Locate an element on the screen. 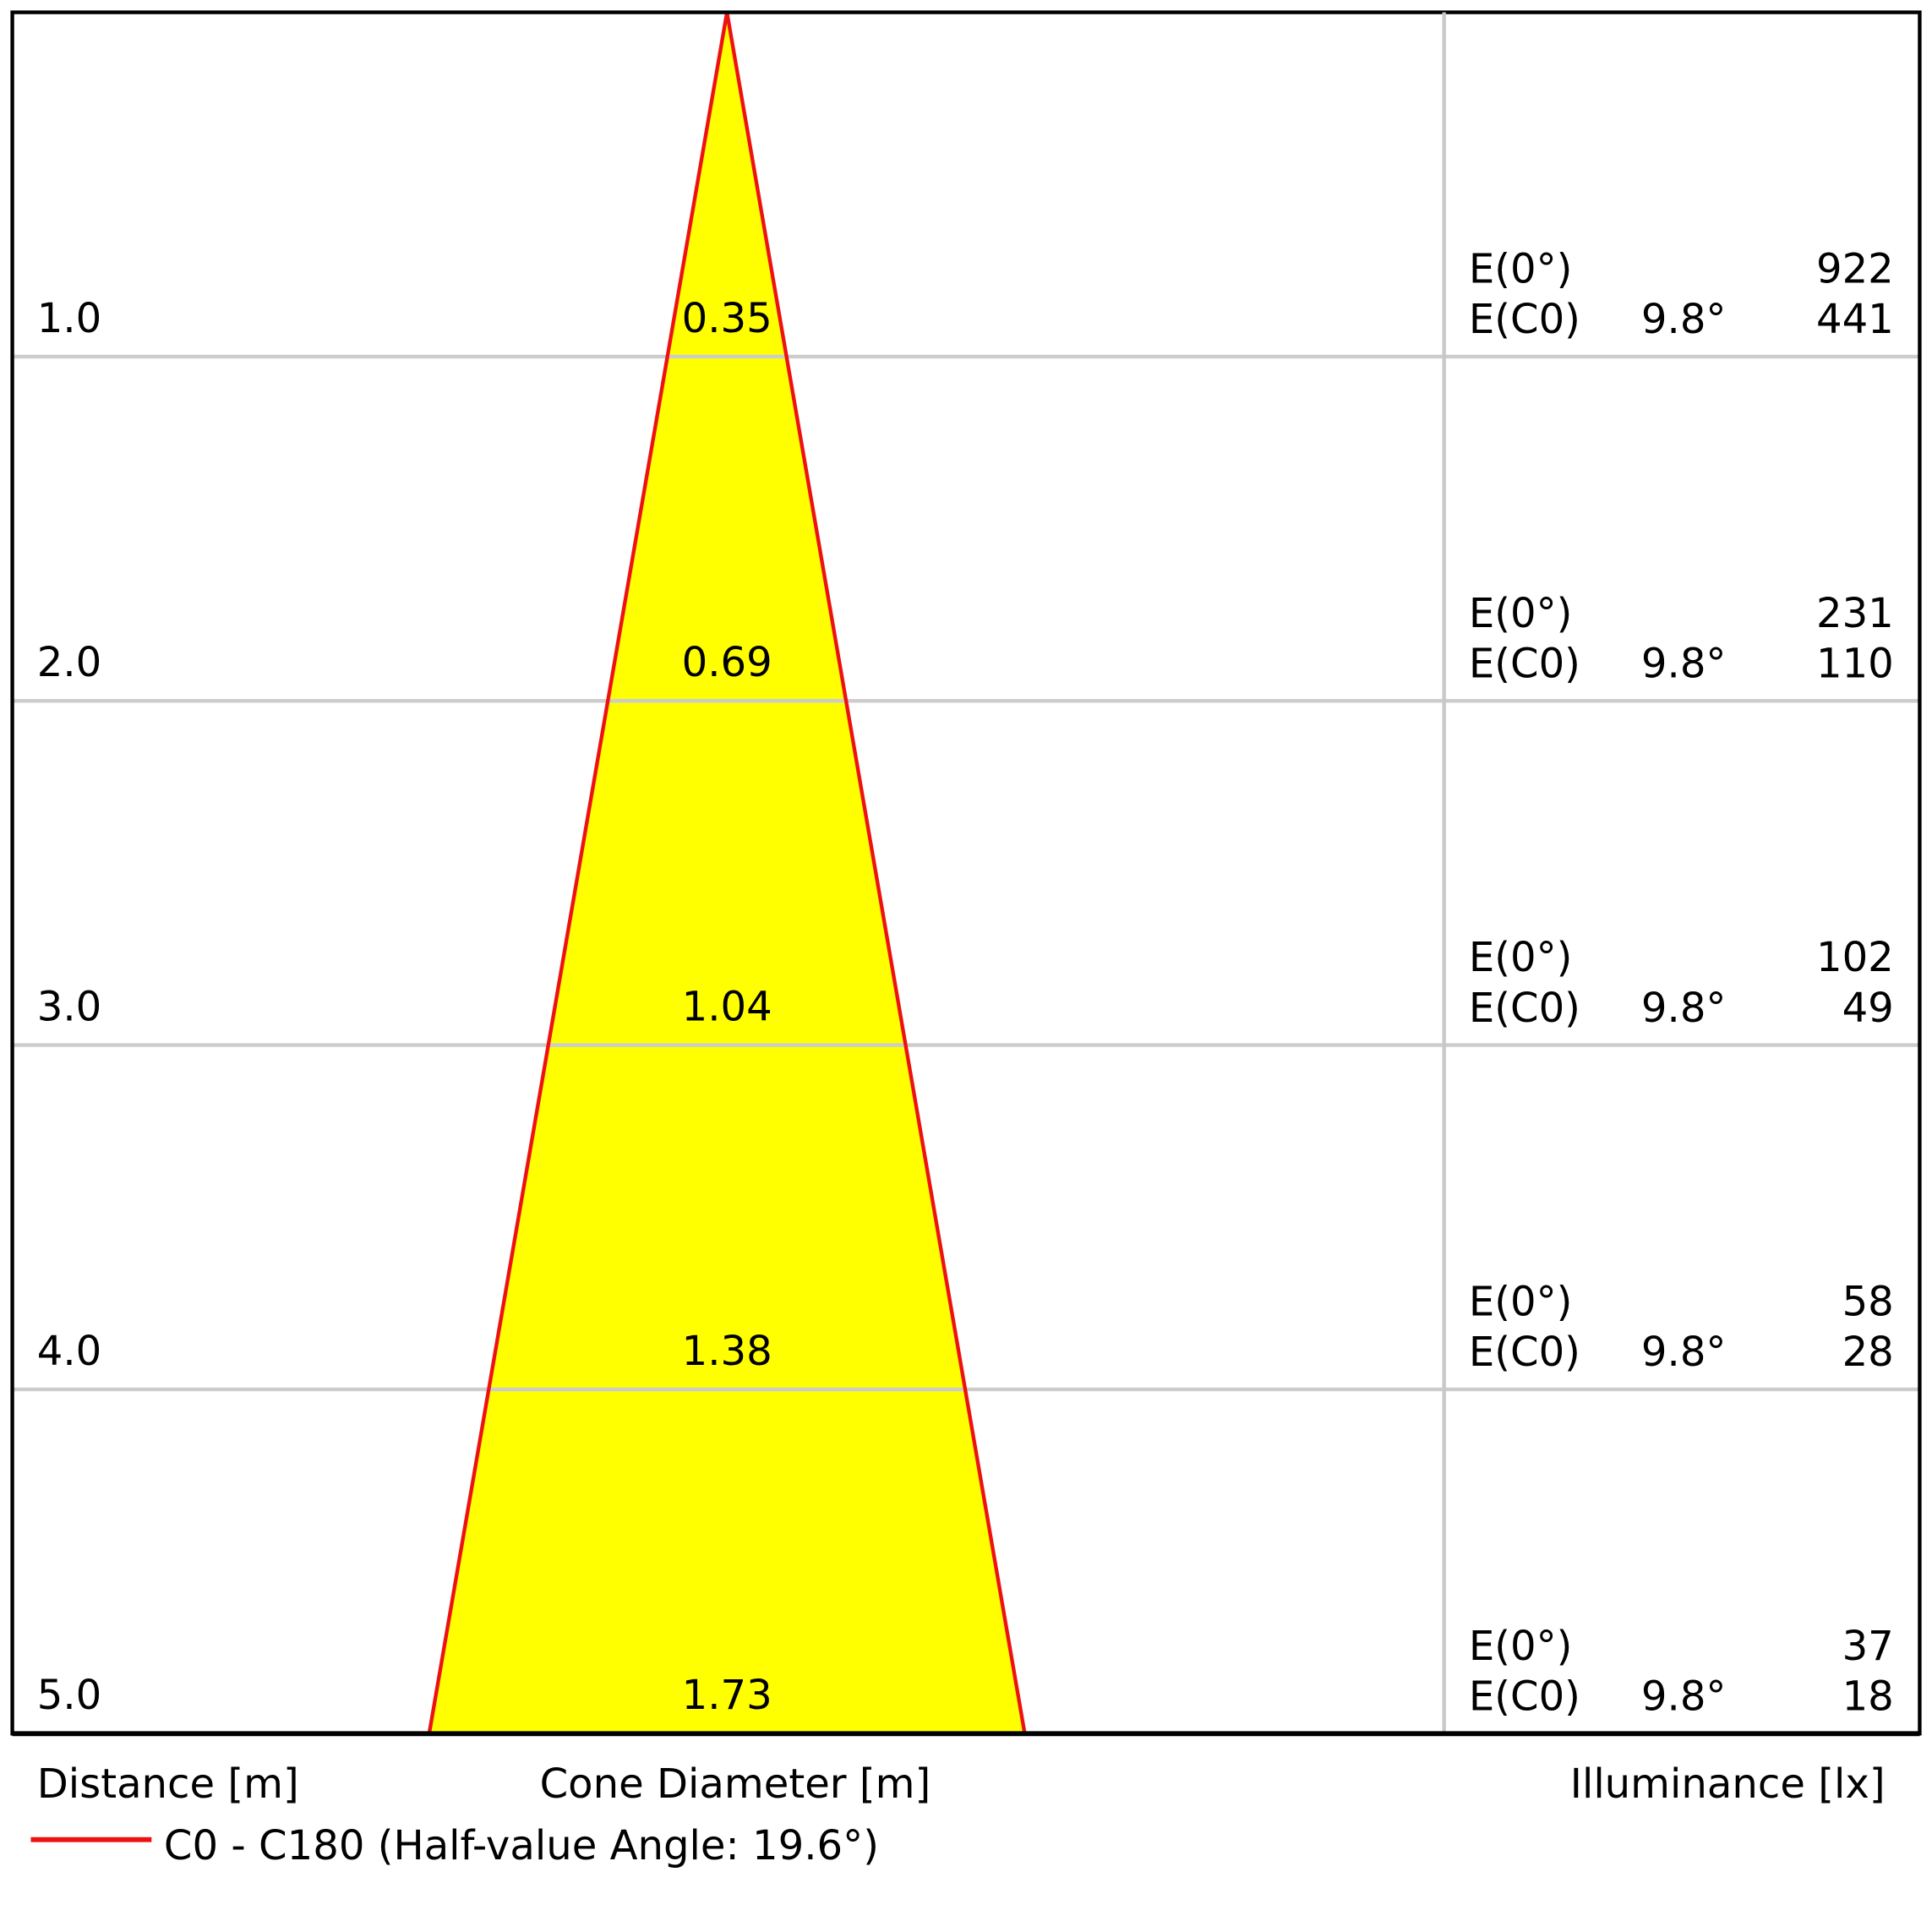 The image size is (1932, 1932). e0-value: 231 is located at coordinates (1855, 613).